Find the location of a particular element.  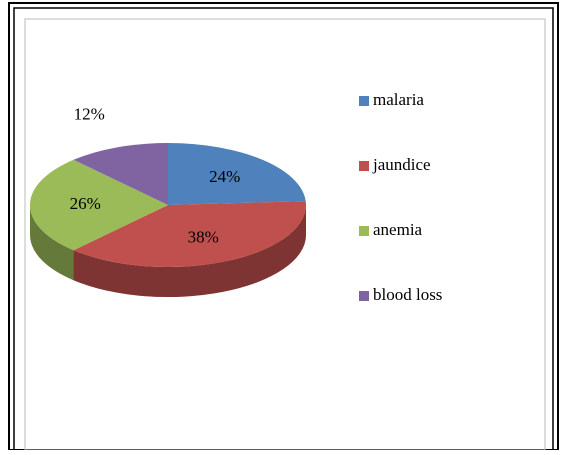

data-label: 26% is located at coordinates (85, 203).